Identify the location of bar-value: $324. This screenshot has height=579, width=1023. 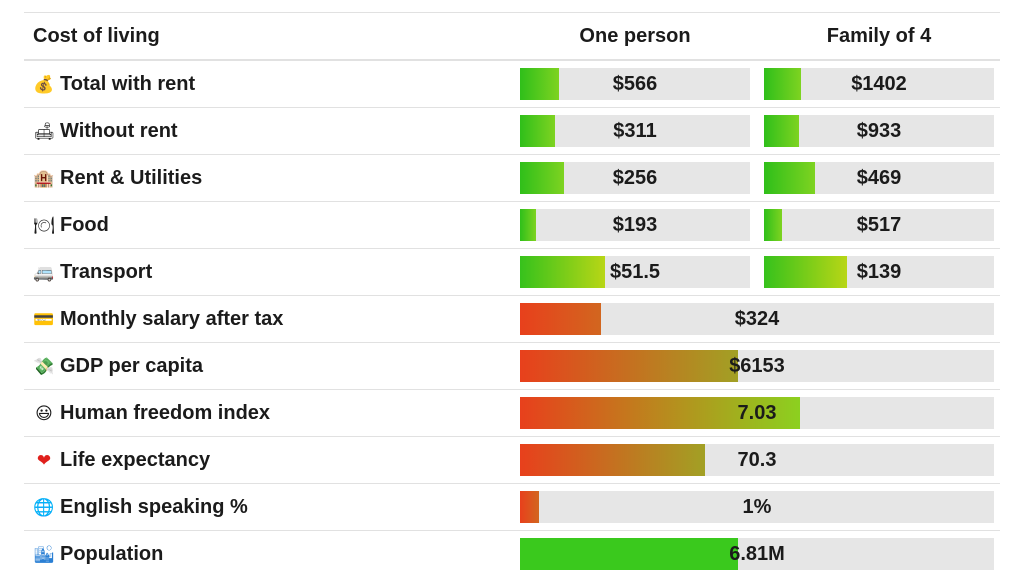
(757, 319).